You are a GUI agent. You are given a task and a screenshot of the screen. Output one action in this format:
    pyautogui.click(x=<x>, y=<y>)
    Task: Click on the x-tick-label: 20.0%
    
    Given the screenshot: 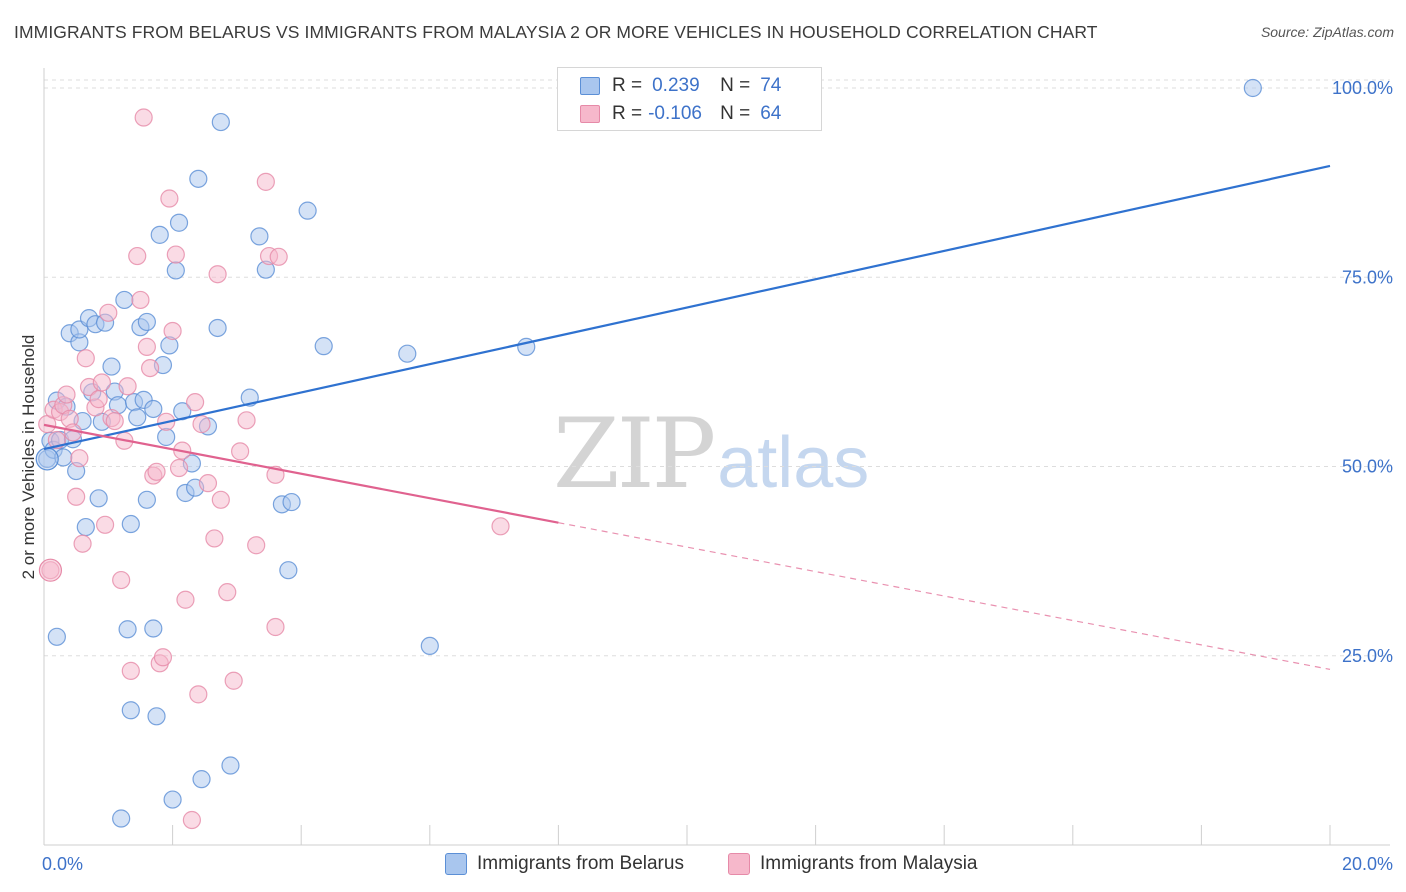 What is the action you would take?
    pyautogui.click(x=1367, y=864)
    